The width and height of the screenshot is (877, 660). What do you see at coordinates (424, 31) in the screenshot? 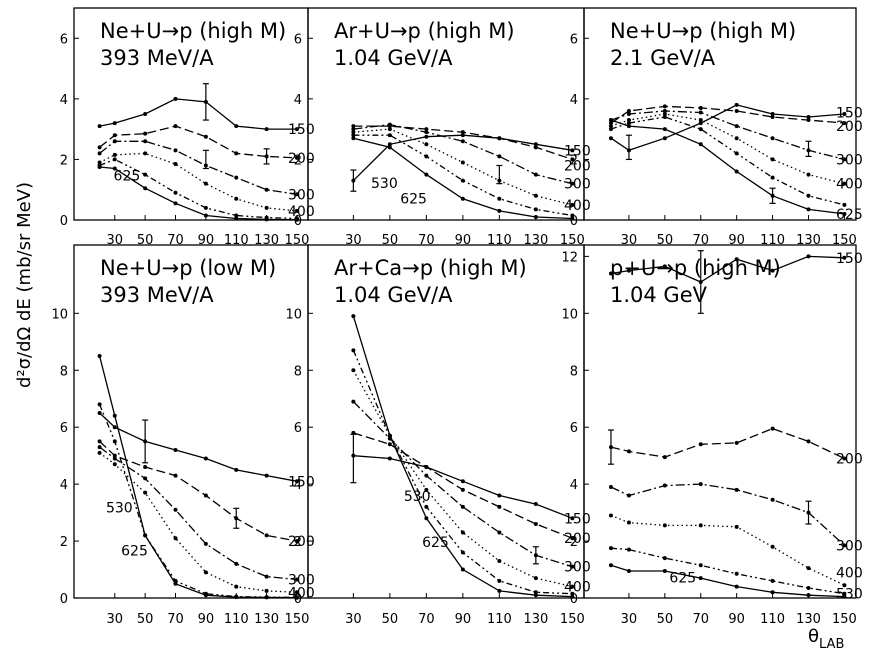
I see `panel-title: Ar+U→p (high M)` at bounding box center [424, 31].